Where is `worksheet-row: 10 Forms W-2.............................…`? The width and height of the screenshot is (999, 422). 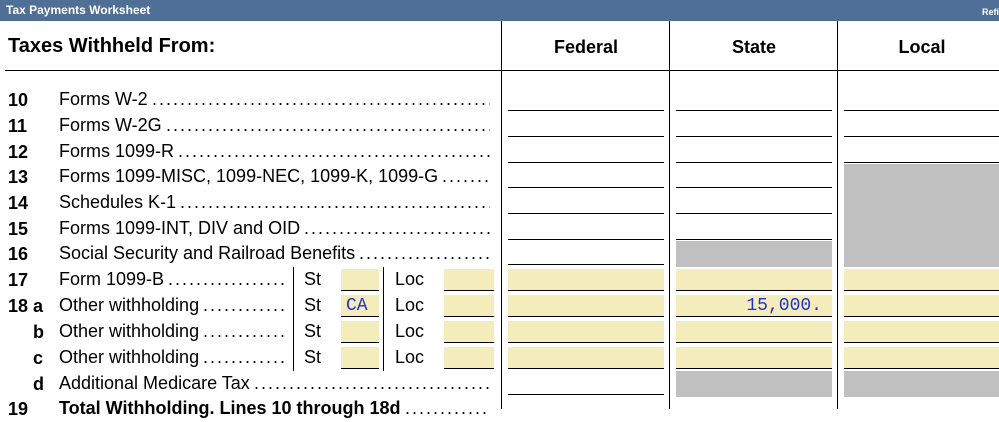 worksheet-row: 10 Forms W-2.............................… is located at coordinates (499, 100).